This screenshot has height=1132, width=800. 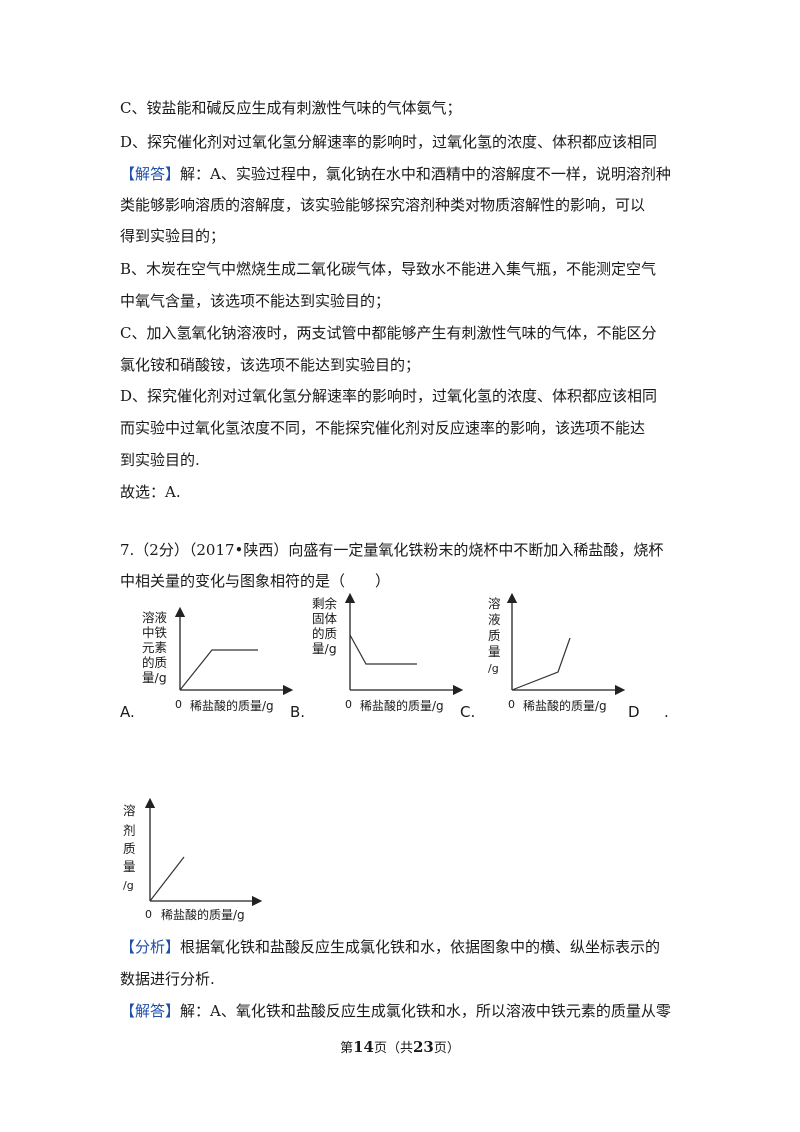 What do you see at coordinates (634, 712) in the screenshot?
I see `option-d-label: D` at bounding box center [634, 712].